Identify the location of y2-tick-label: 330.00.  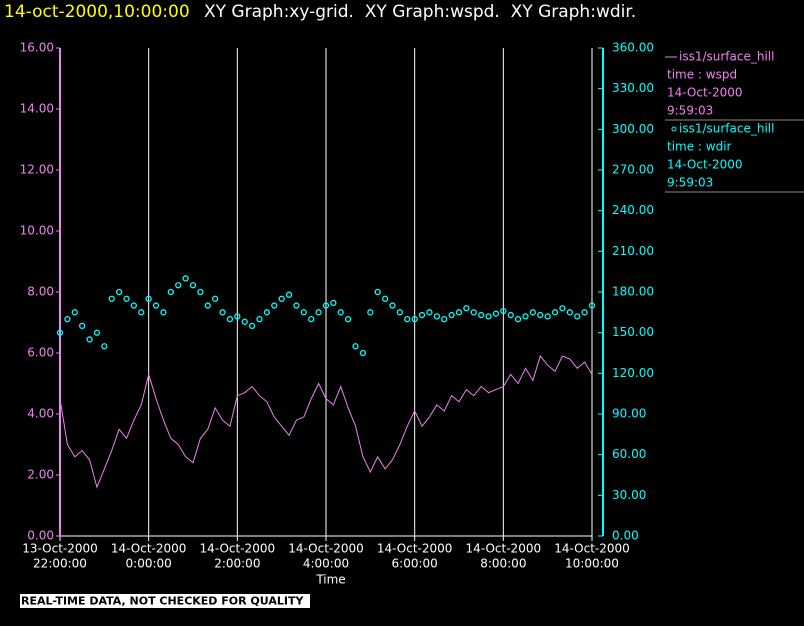
(633, 88).